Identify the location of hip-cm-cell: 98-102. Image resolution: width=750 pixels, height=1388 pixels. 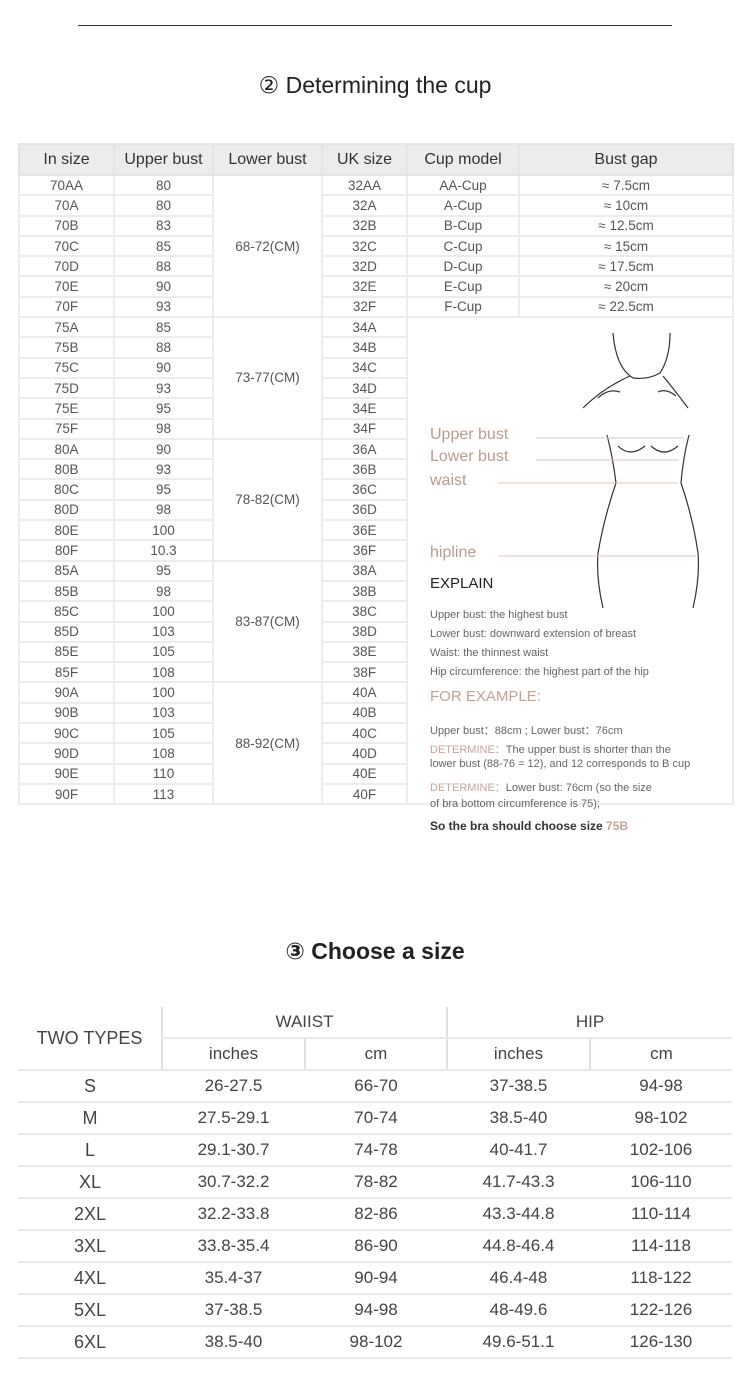
(661, 1118).